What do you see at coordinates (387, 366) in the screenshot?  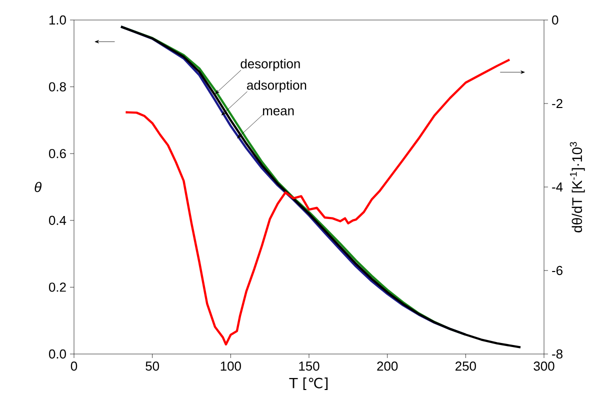 I see `x-tick-label: 200` at bounding box center [387, 366].